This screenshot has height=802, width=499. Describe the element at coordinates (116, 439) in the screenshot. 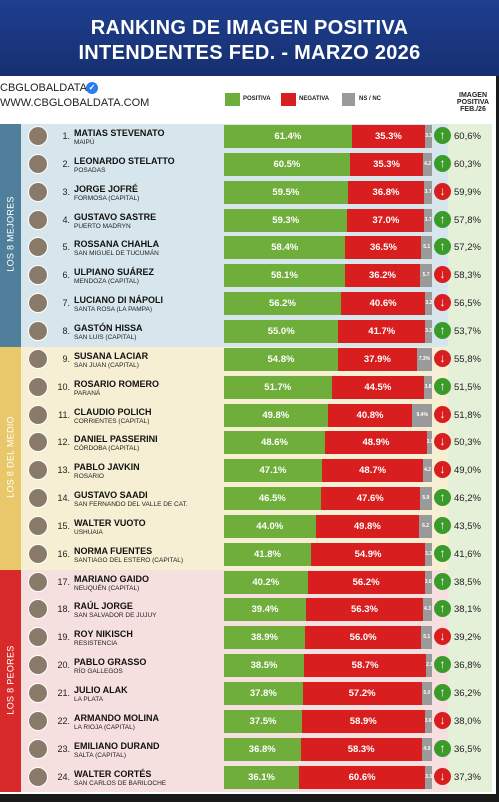

I see `mayor-name: DANIEL PASSERINI` at that location.